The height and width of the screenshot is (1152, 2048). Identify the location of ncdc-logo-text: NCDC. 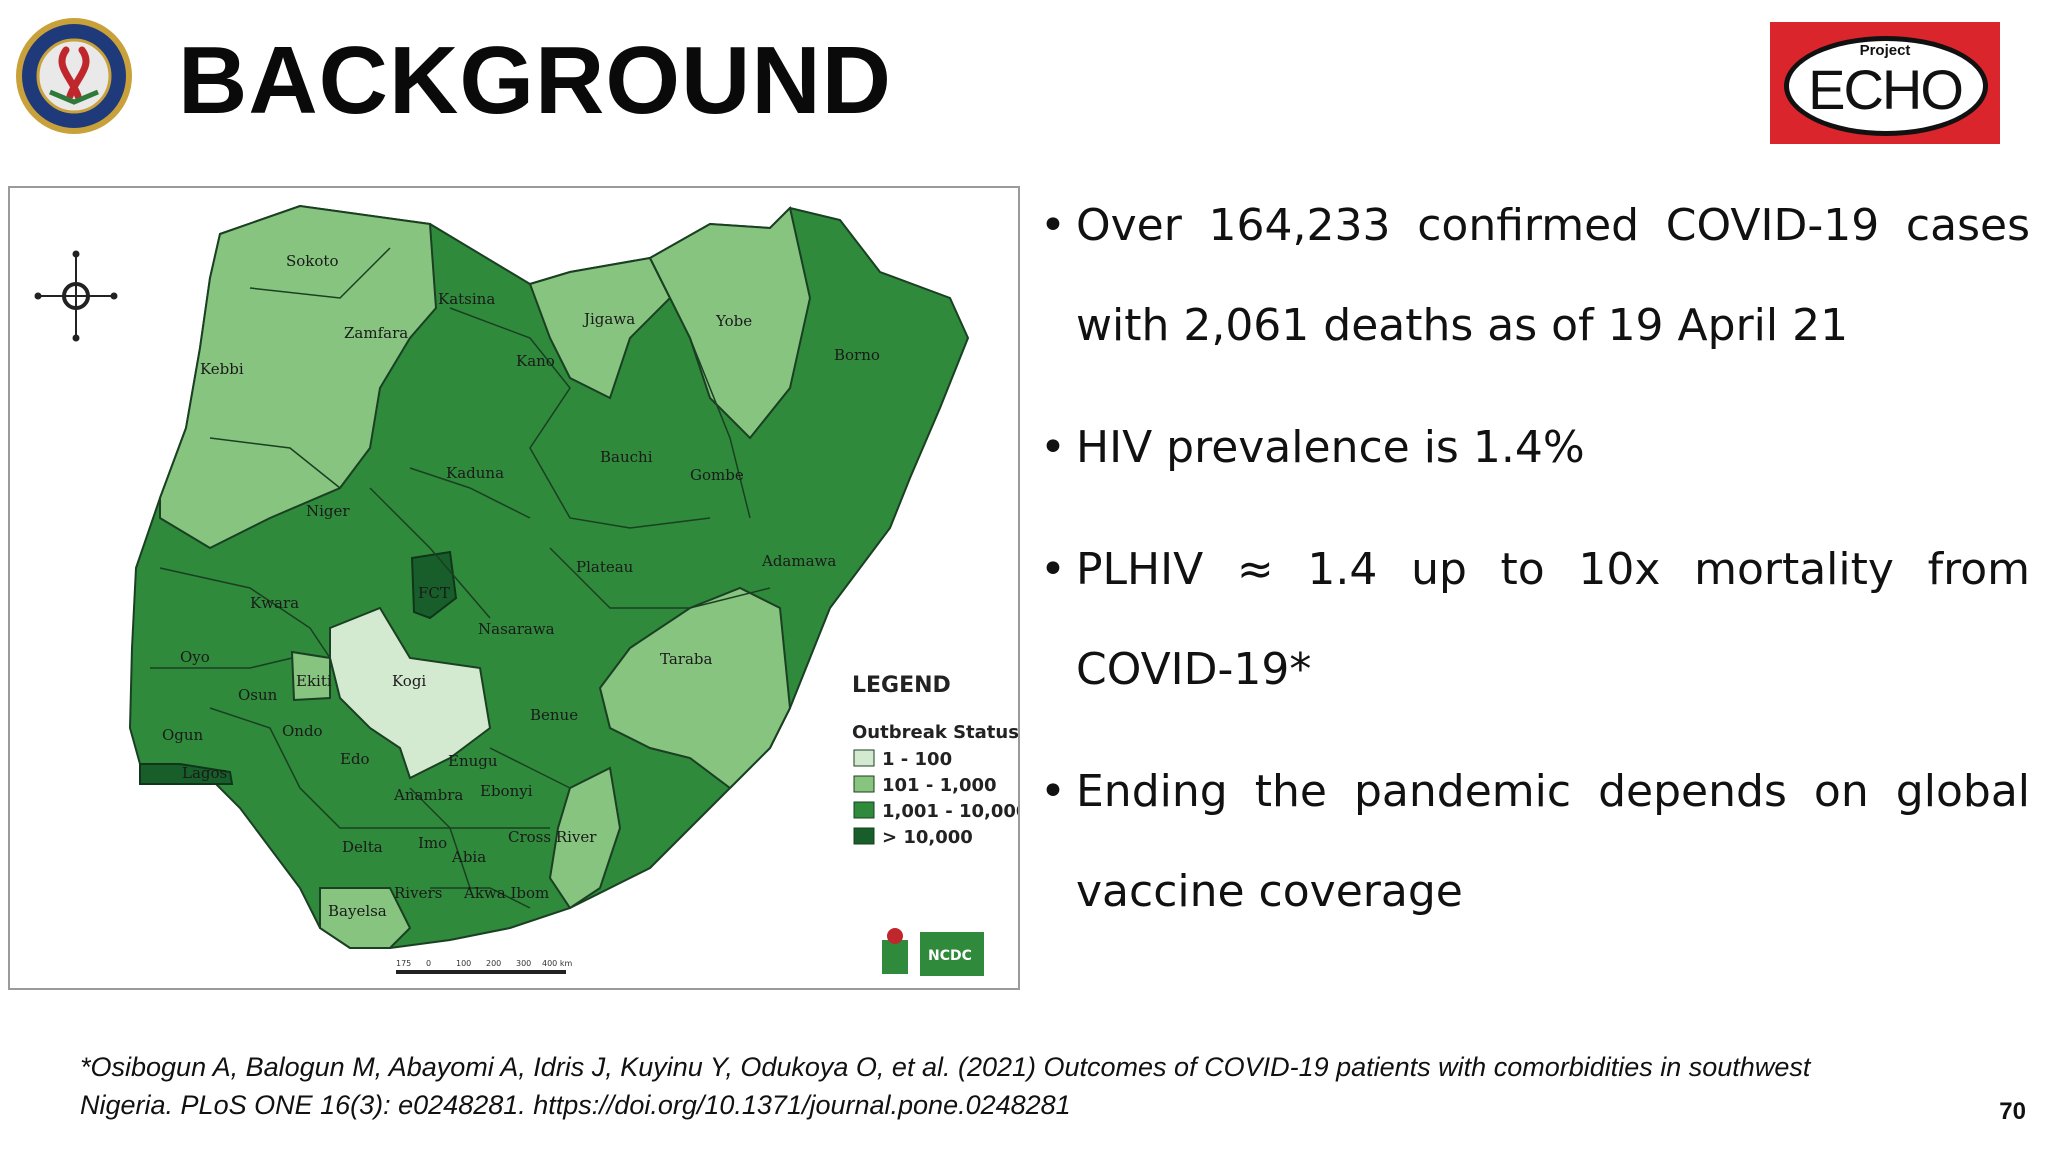
(950, 956).